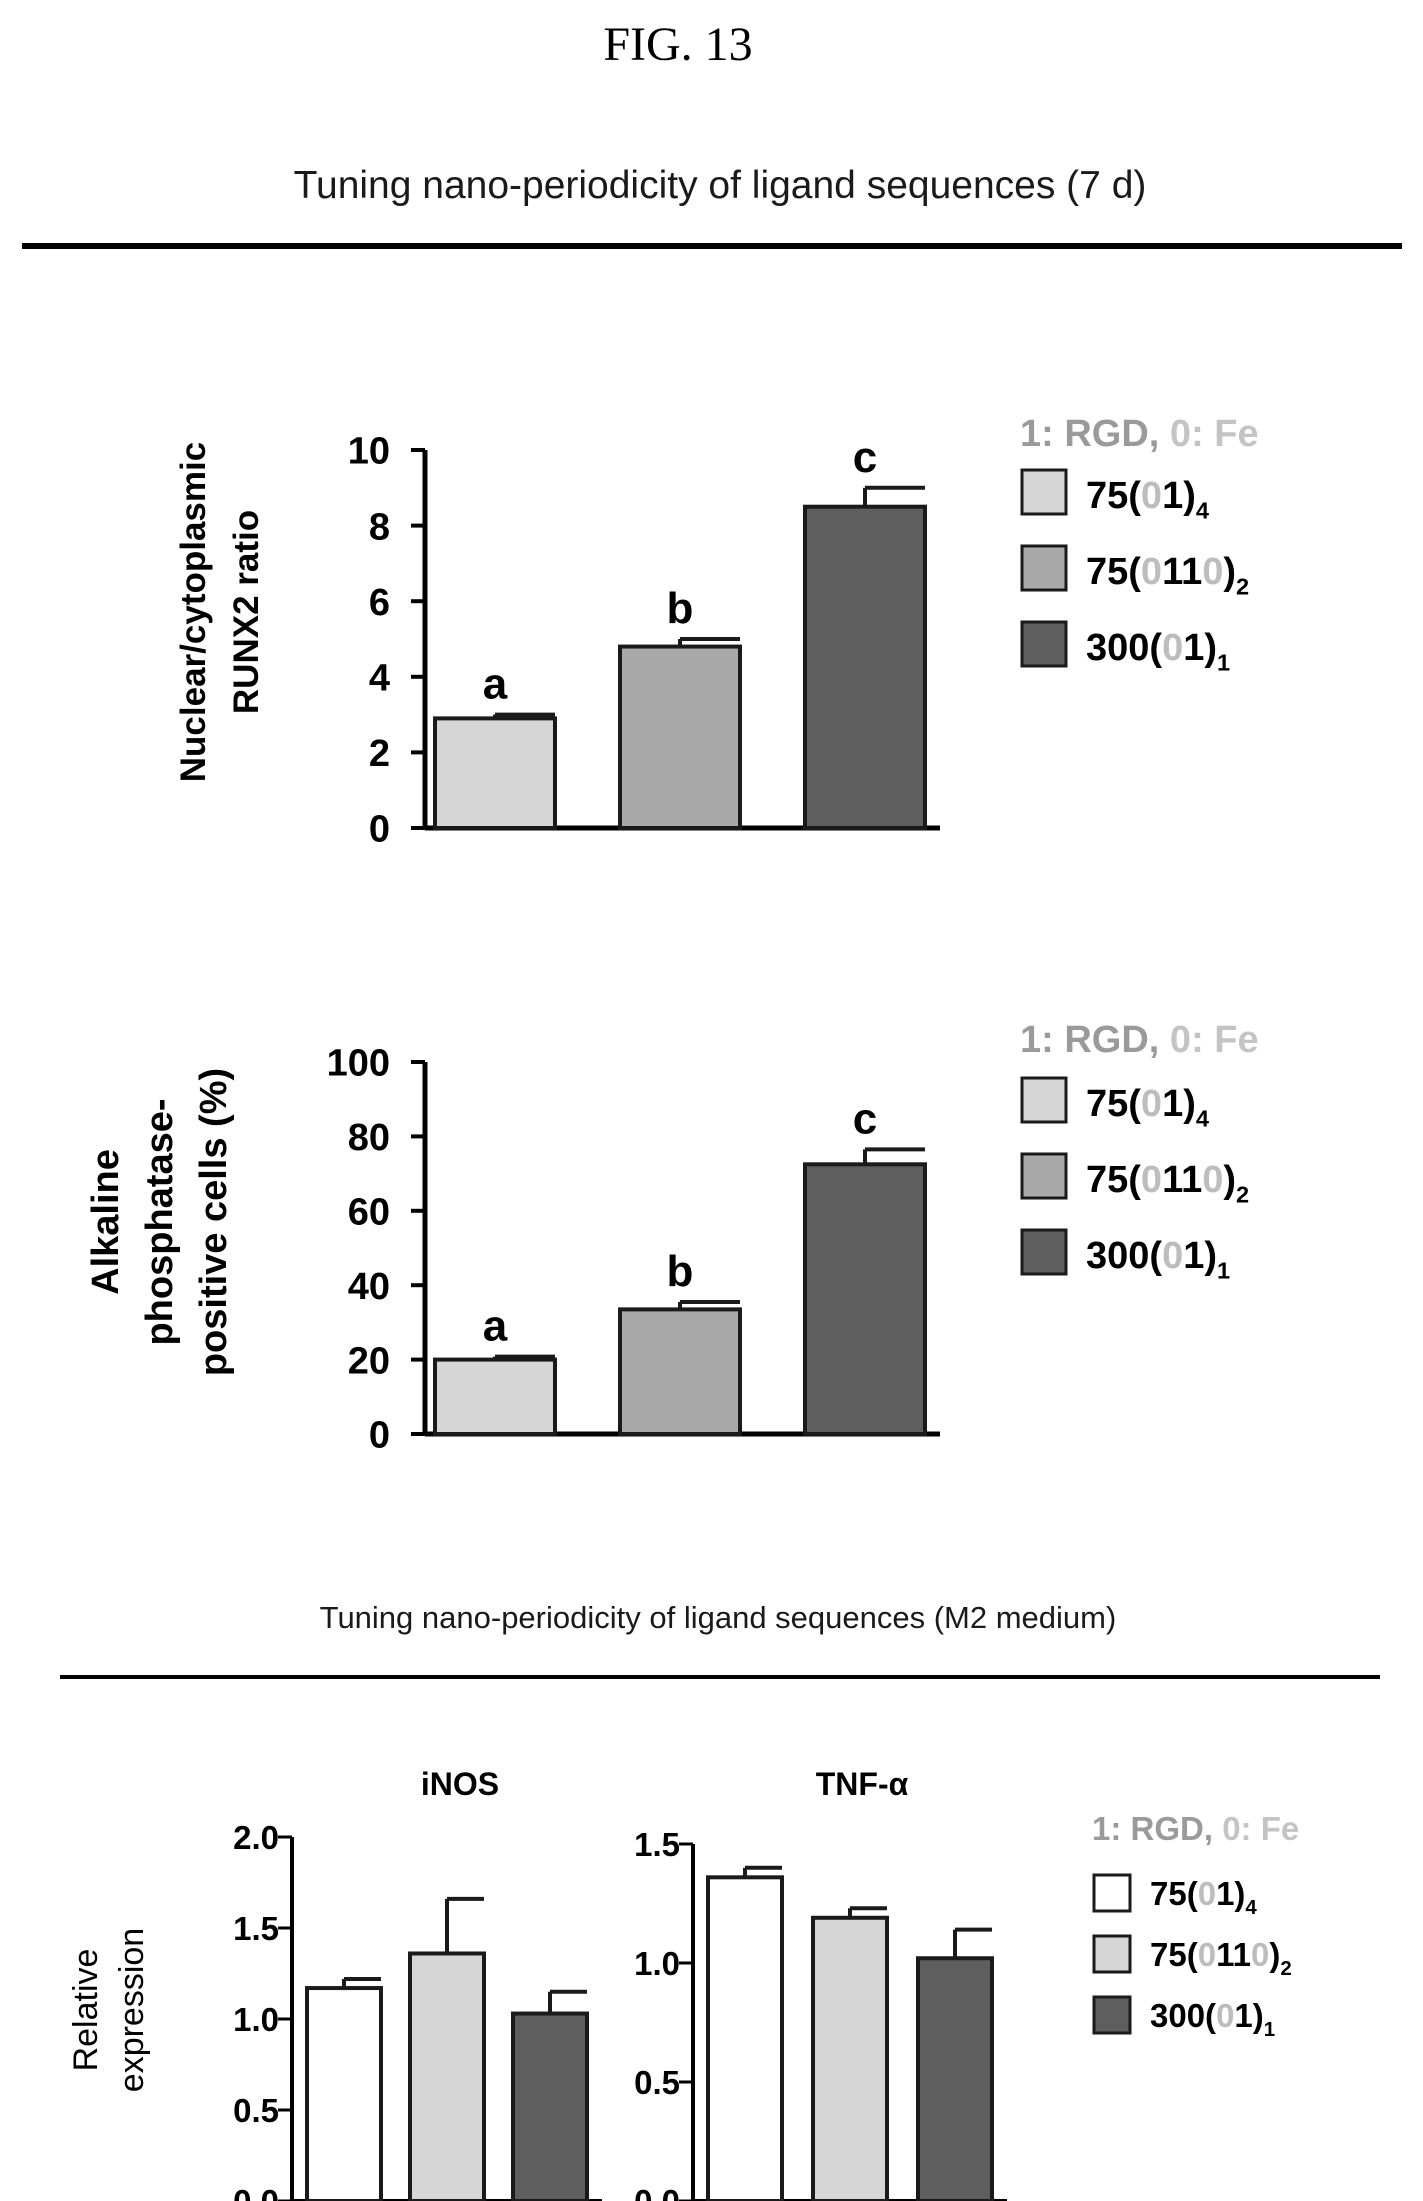 This screenshot has height=2201, width=1423. What do you see at coordinates (657, 2082) in the screenshot?
I see `tnf-y-tick-label: 0.5` at bounding box center [657, 2082].